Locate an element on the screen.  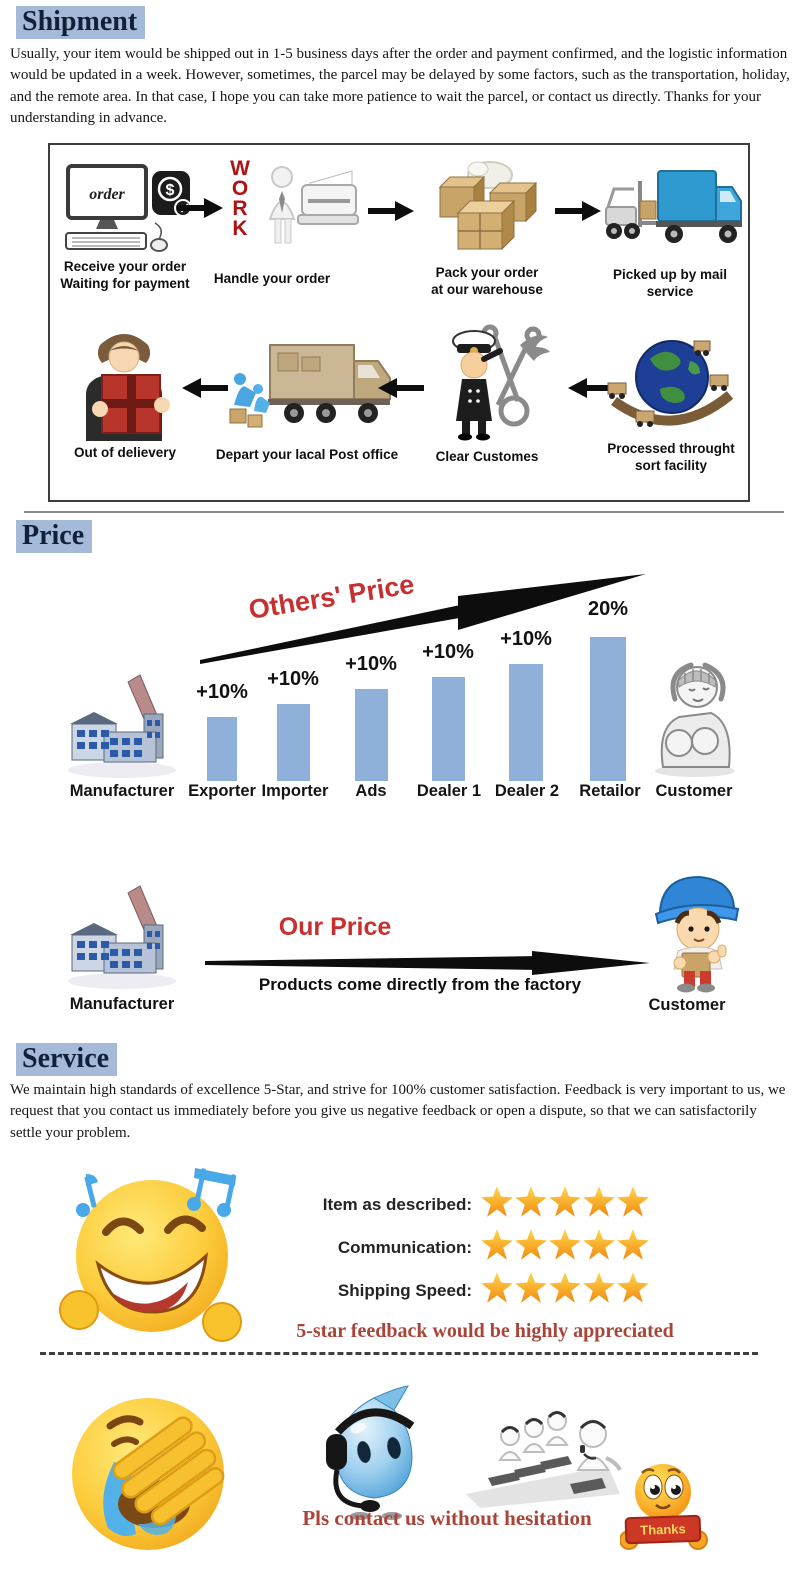
rating-label: Item as described: is located at coordinates (397, 1204).